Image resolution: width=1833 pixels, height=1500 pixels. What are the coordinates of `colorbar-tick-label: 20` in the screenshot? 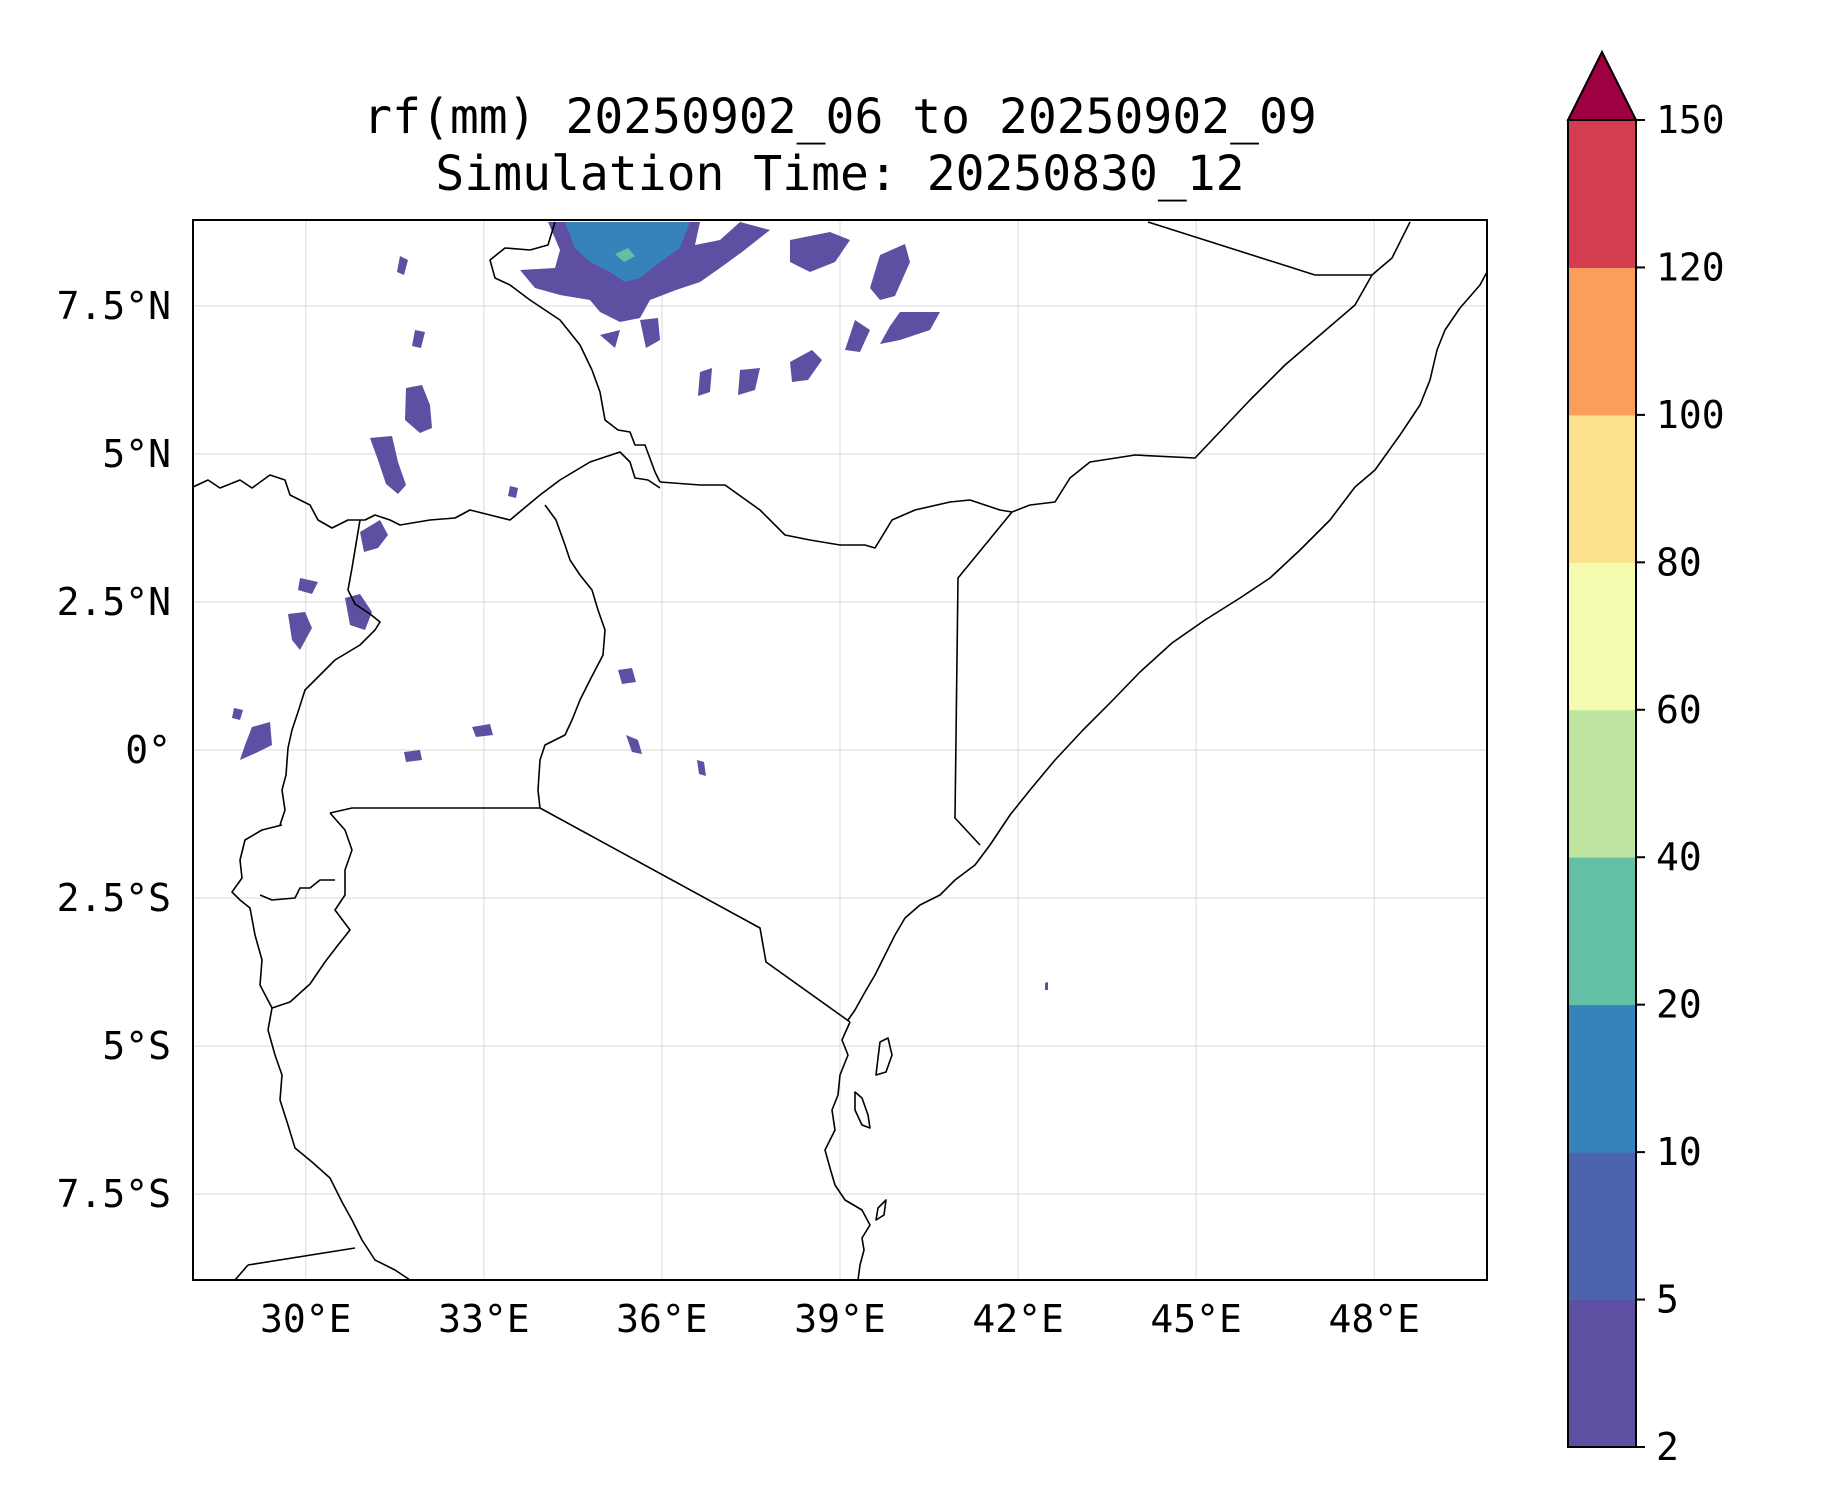 It's located at (1679, 1005).